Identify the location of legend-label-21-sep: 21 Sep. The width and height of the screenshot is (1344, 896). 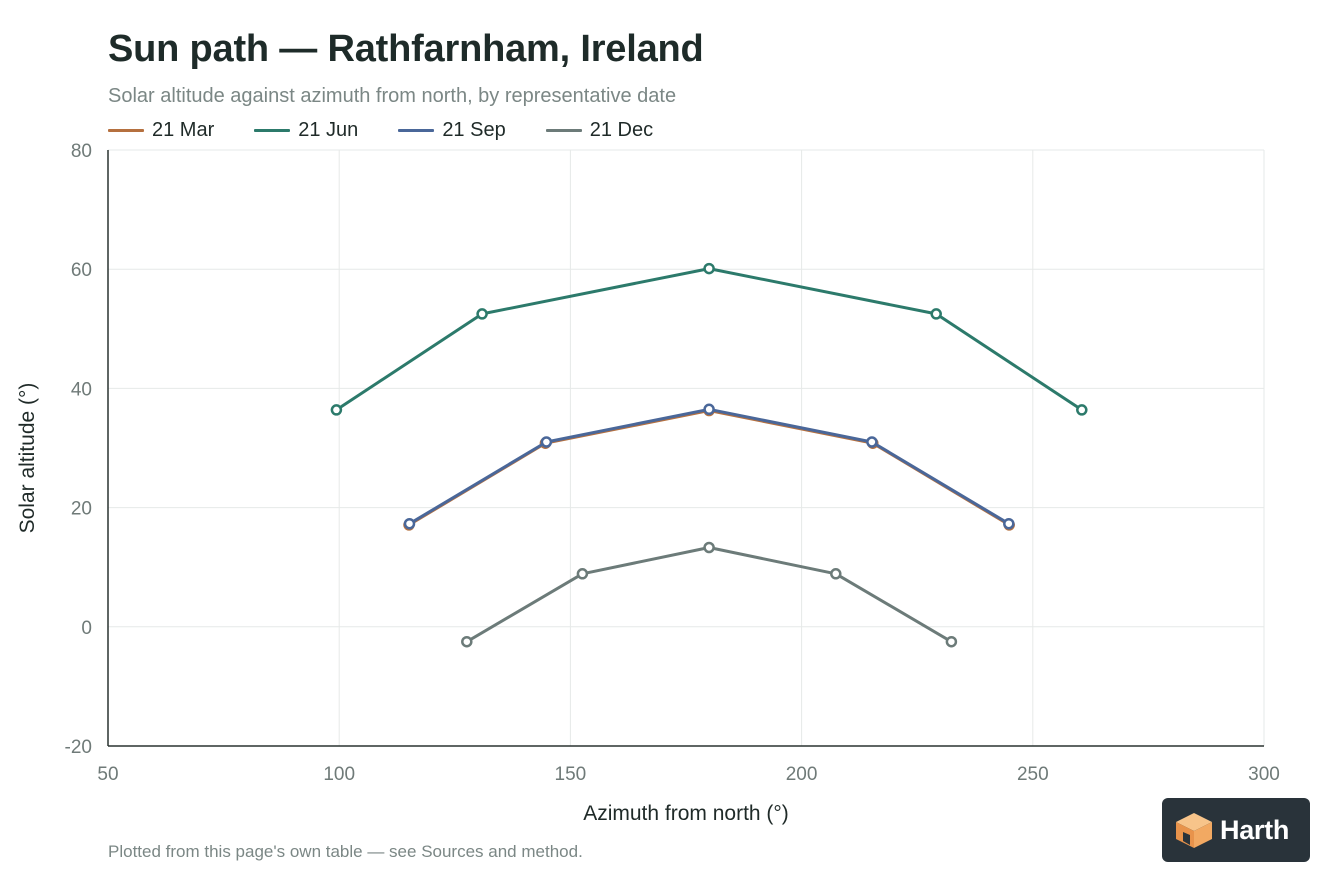
(474, 130).